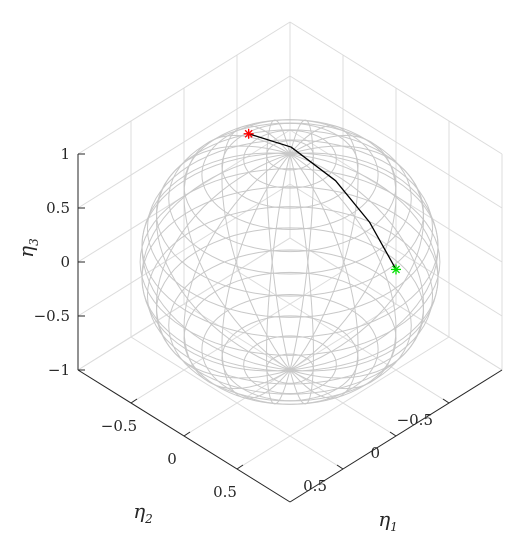  I want to click on y-tick-label: −0.5, so click(415, 420).